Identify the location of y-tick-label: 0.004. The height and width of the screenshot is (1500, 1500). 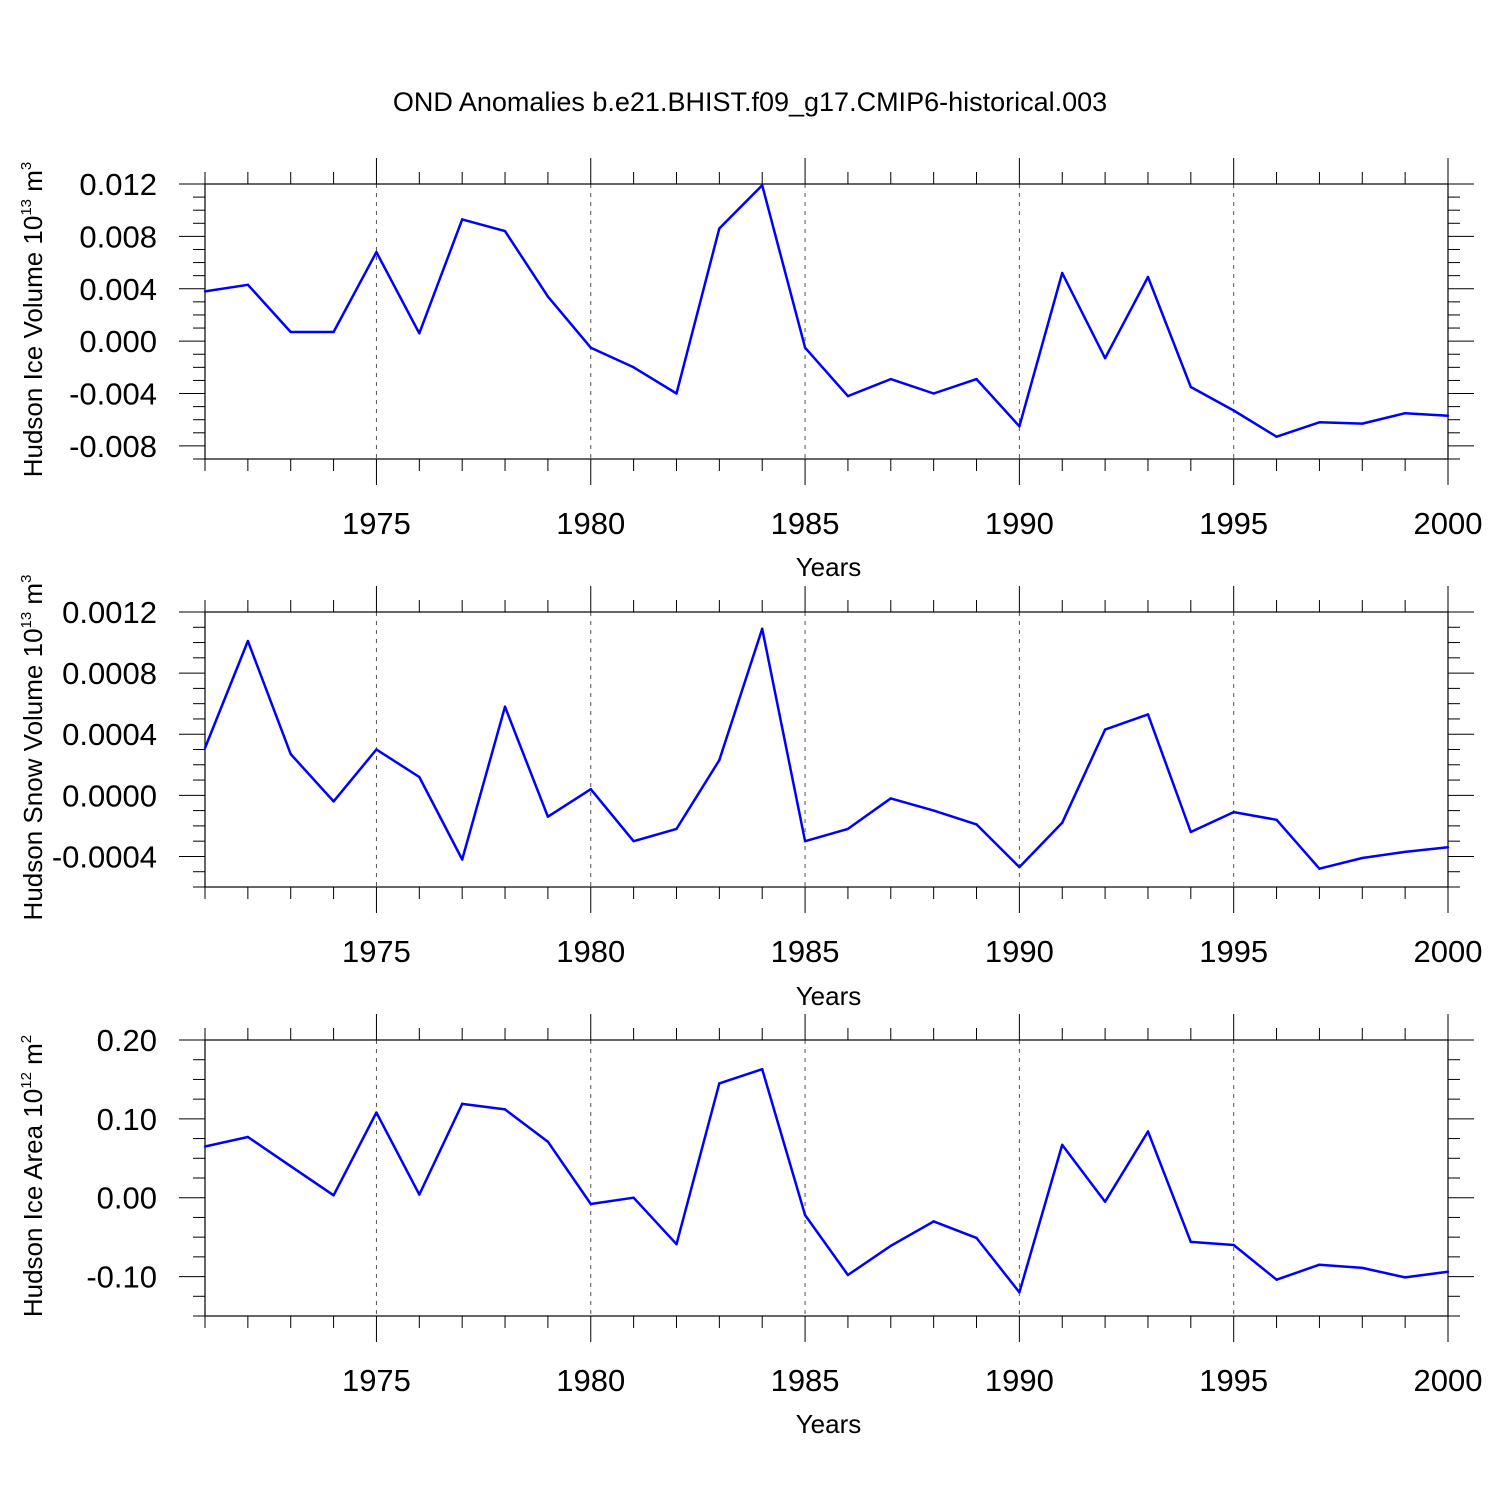
(118, 289).